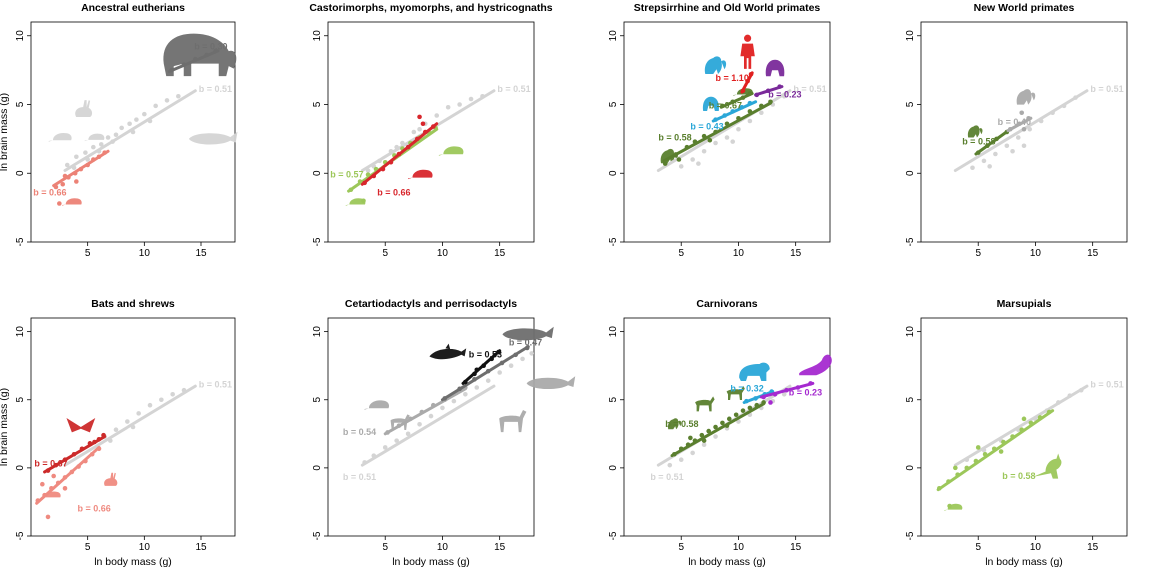 The image size is (1169, 571). I want to click on plot-frame, so click(431, 427).